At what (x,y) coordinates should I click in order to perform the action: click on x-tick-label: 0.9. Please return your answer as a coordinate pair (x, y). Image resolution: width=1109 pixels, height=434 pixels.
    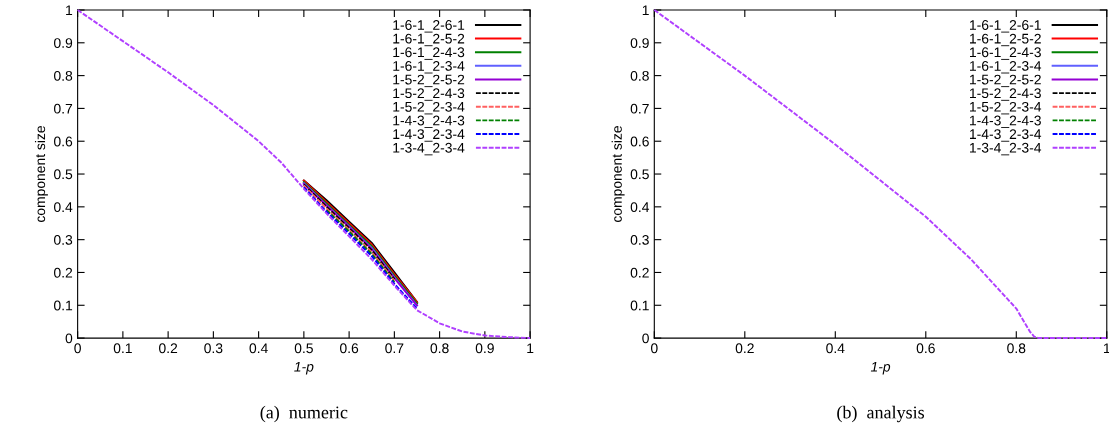
    Looking at the image, I should click on (484, 348).